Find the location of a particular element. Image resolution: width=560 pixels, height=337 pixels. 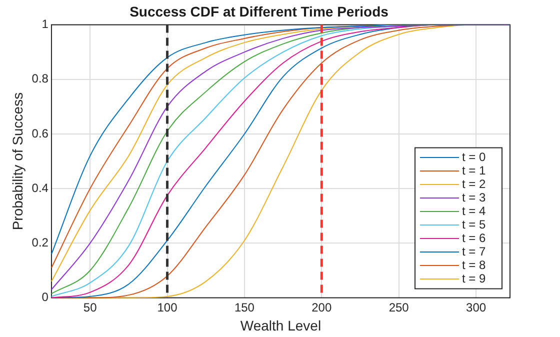

y-tick-label: 0.8 is located at coordinates (40, 79).